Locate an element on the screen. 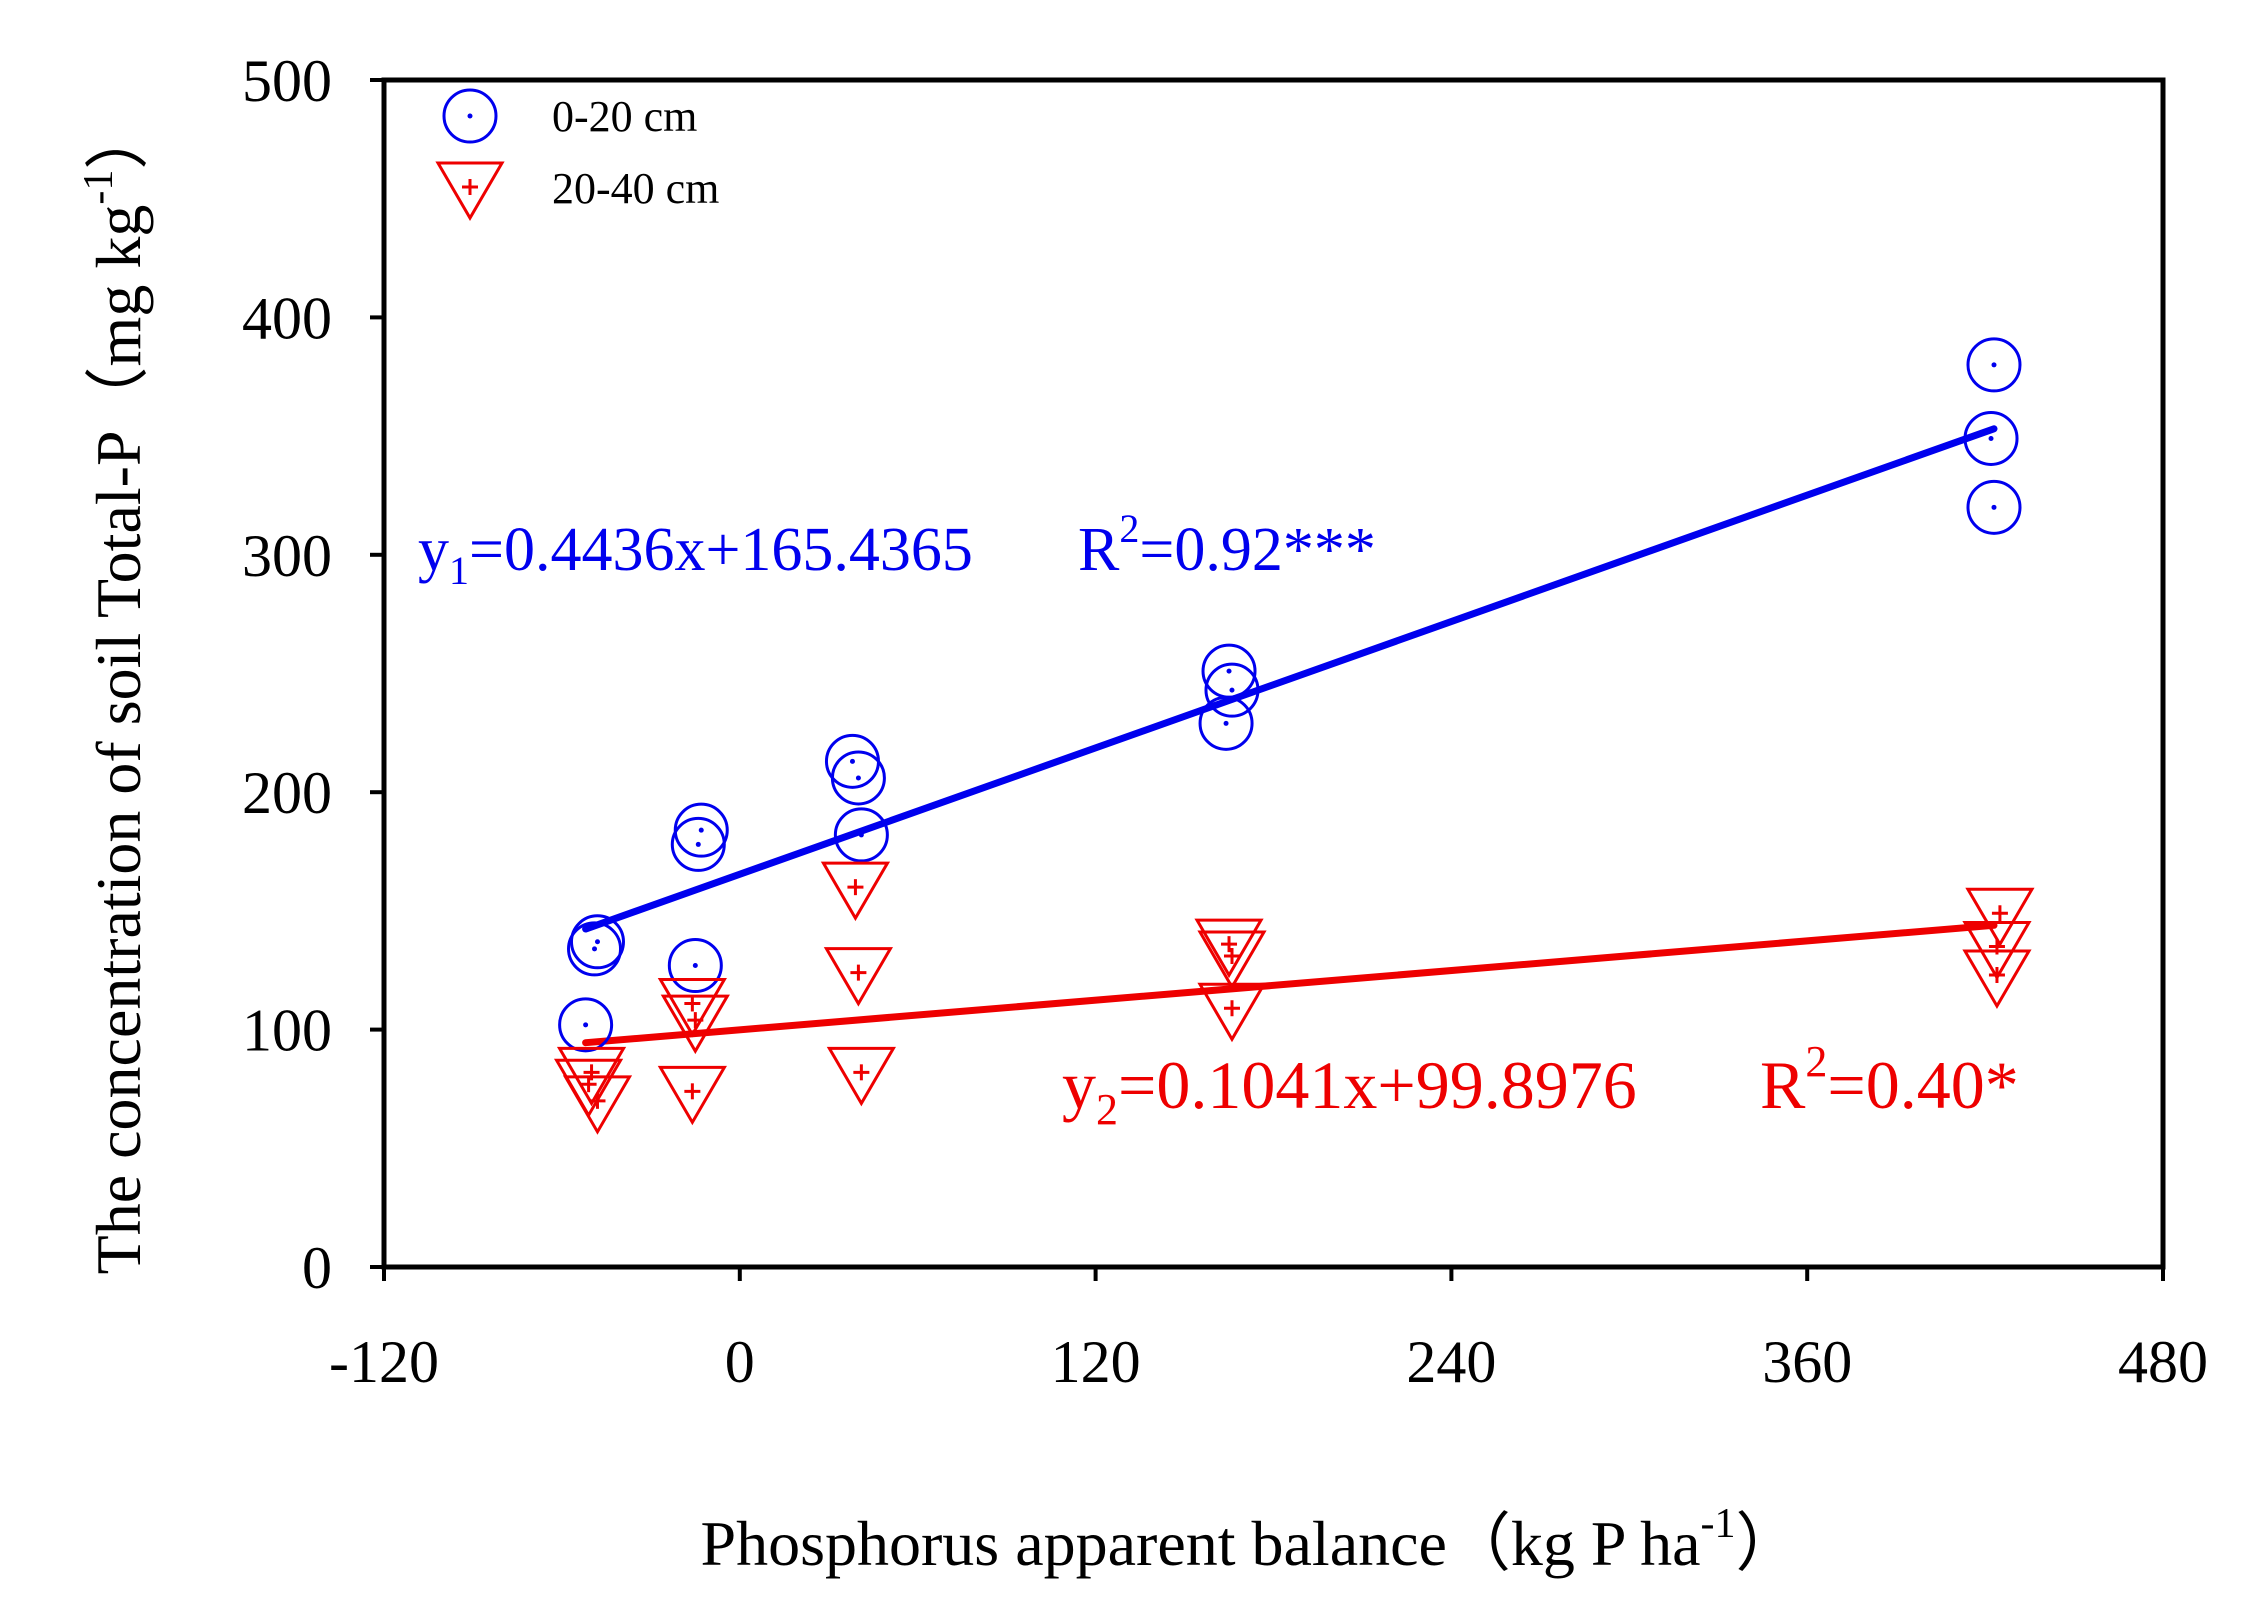 This screenshot has height=1599, width=2248. y-tick-label: 0 is located at coordinates (317, 1268).